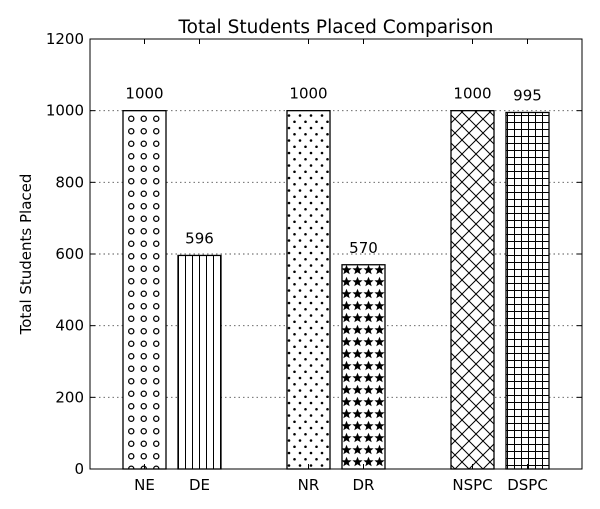 The width and height of the screenshot is (600, 509). I want to click on data-label: 596, so click(199, 238).